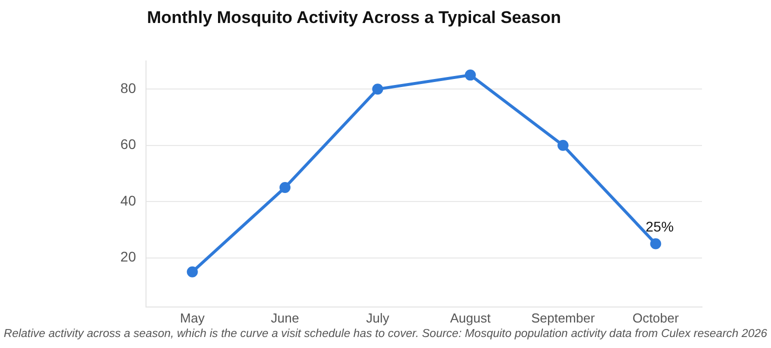 The width and height of the screenshot is (771, 348). What do you see at coordinates (470, 318) in the screenshot?
I see `x-tick-label: August` at bounding box center [470, 318].